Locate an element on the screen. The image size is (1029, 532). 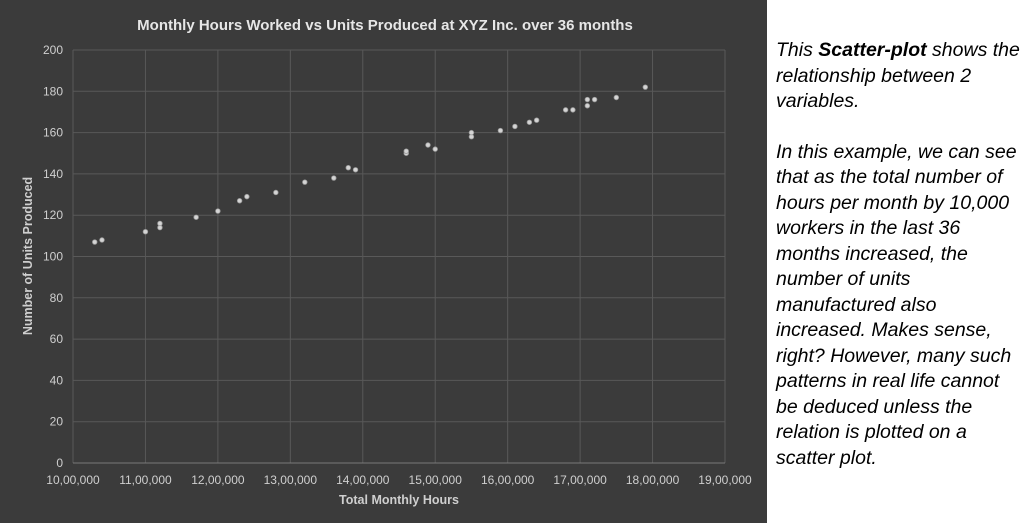
x-tick-label: 11,00,000 is located at coordinates (145, 480).